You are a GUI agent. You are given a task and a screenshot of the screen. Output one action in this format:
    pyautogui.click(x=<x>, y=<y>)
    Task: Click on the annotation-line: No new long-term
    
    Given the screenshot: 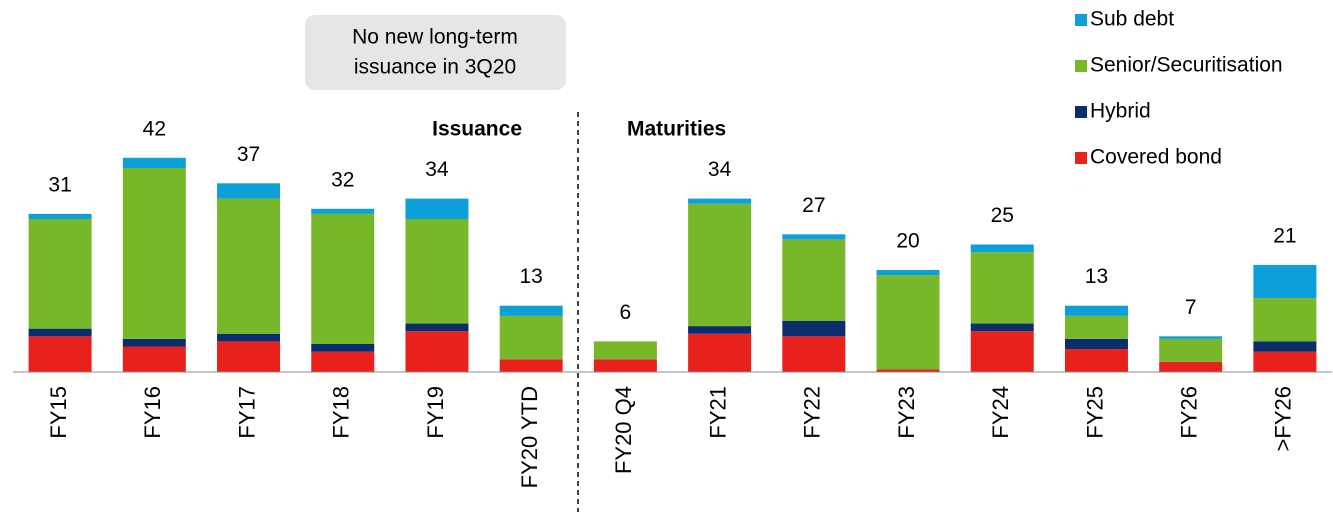 What is the action you would take?
    pyautogui.click(x=435, y=37)
    